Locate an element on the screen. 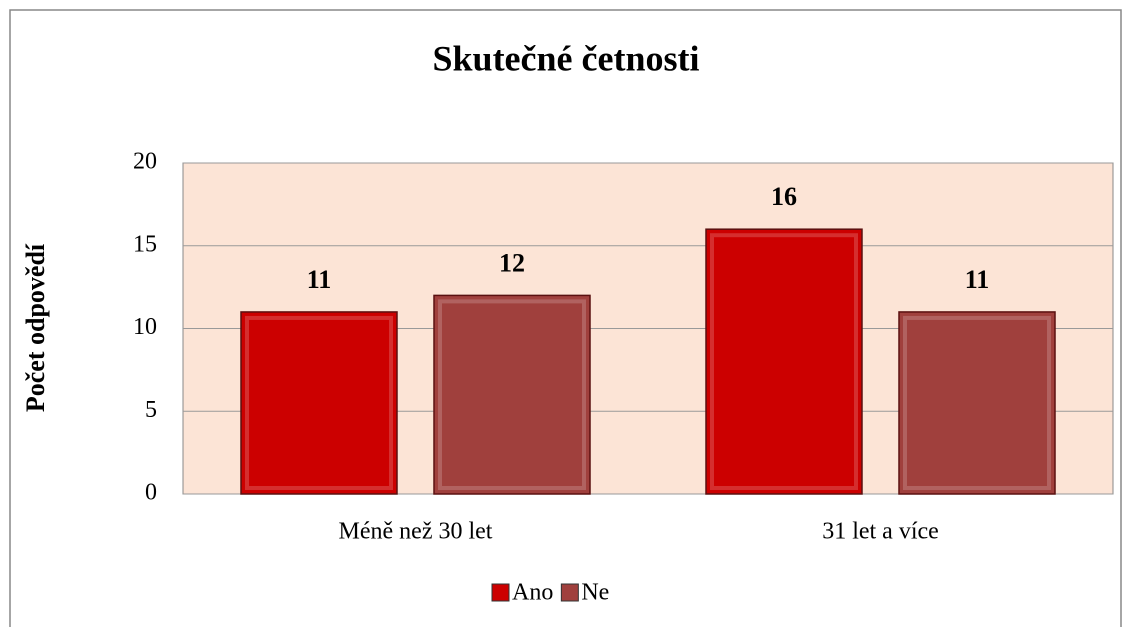  y-tick-label: 0 is located at coordinates (151, 493).